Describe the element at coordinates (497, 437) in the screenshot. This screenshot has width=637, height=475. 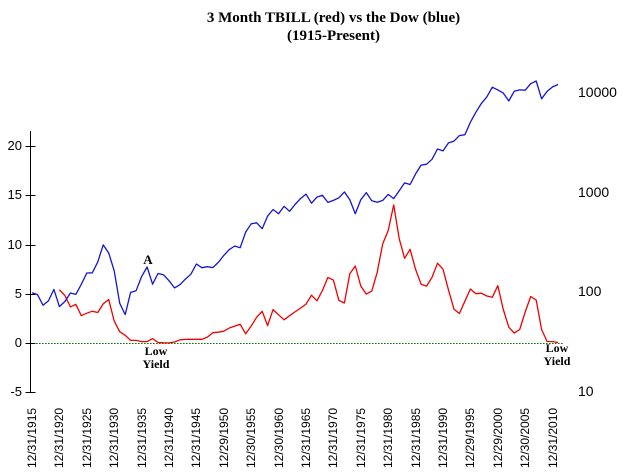
I see `x-axis-label: 12/29/2000` at that location.